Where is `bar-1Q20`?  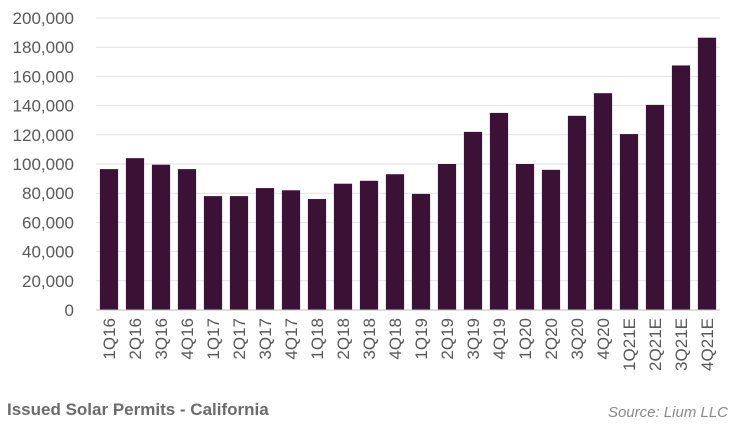 bar-1Q20 is located at coordinates (525, 237).